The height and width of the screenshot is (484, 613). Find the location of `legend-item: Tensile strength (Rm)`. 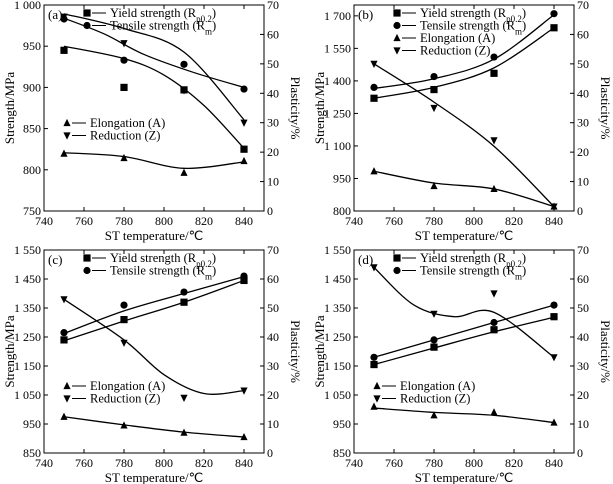

legend-item: Tensile strength (Rm) is located at coordinates (149, 28).